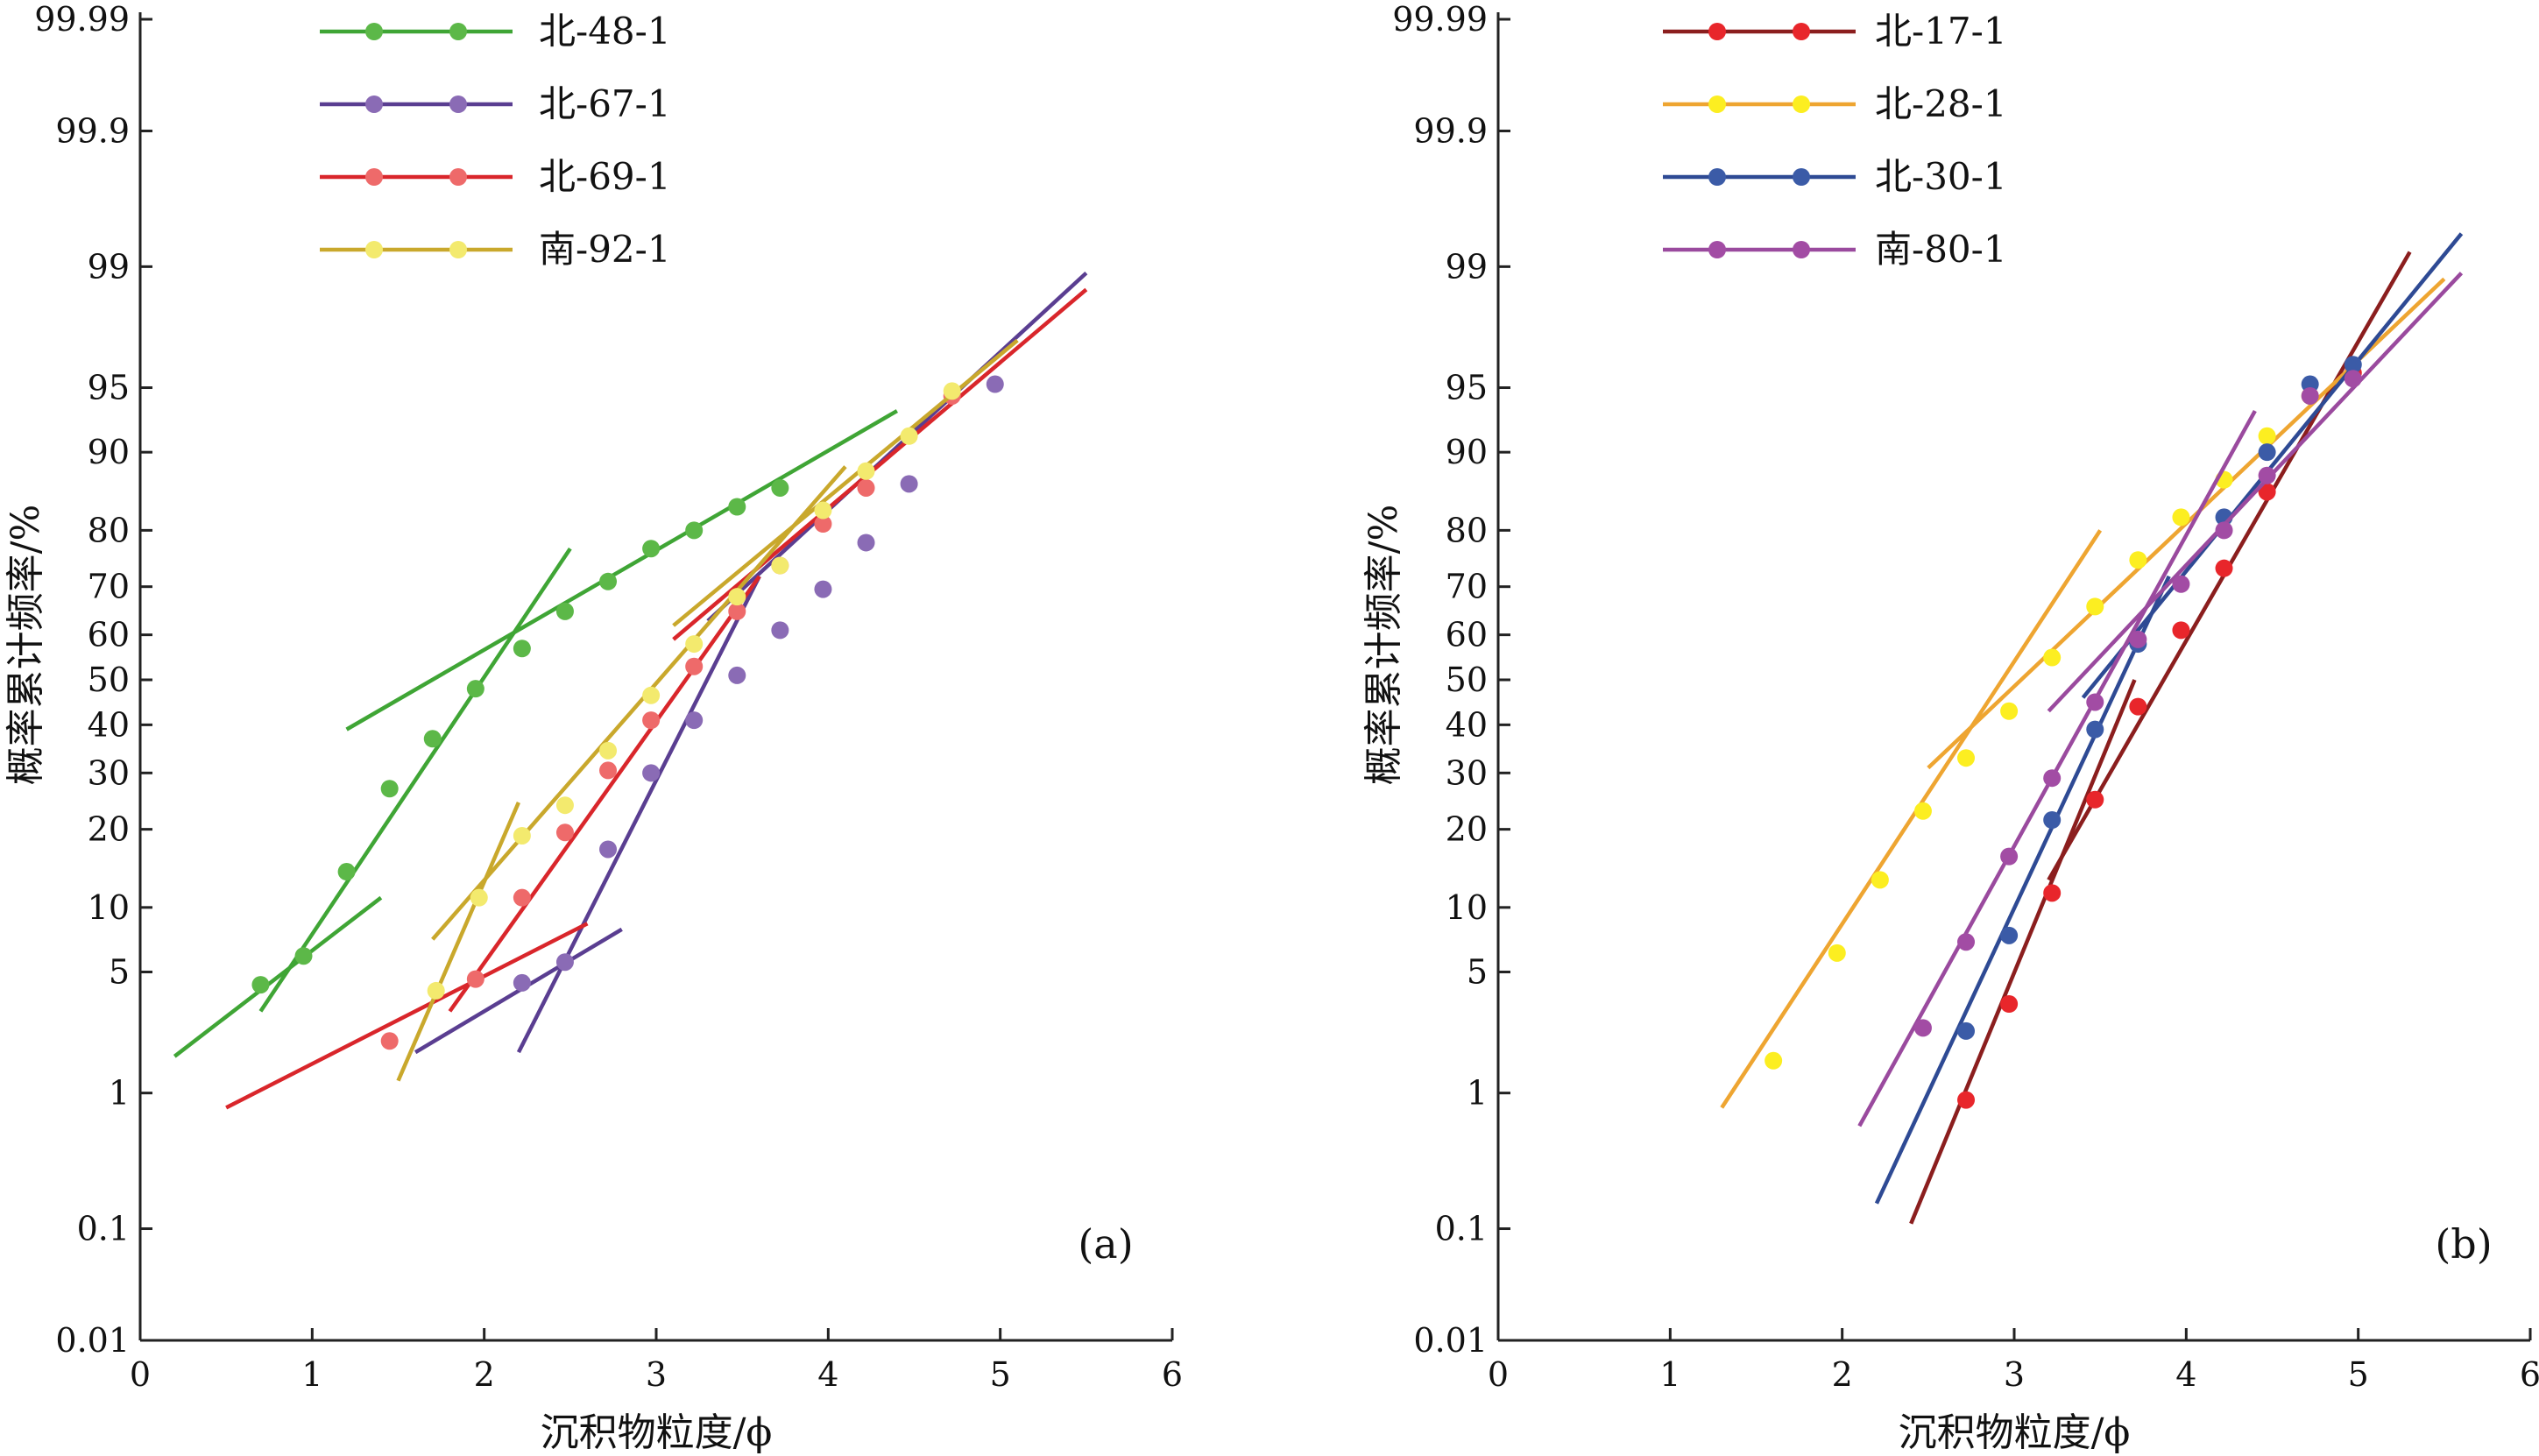  What do you see at coordinates (2014, 1374) in the screenshot?
I see `x-tick-label: 3` at bounding box center [2014, 1374].